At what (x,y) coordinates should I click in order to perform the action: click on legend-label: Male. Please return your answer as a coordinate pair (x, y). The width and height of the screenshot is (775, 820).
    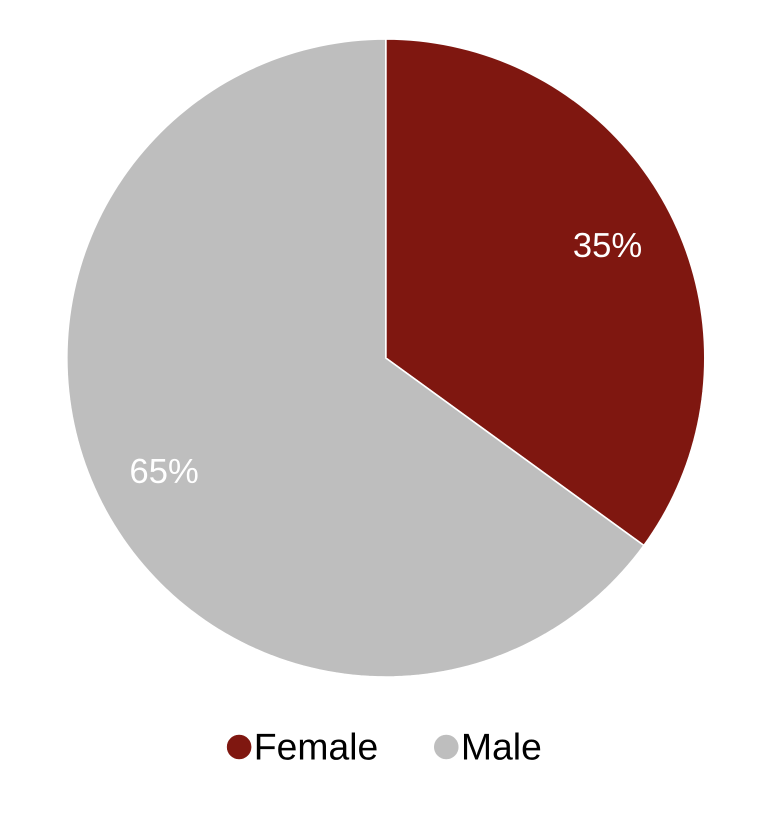
    Looking at the image, I should click on (502, 746).